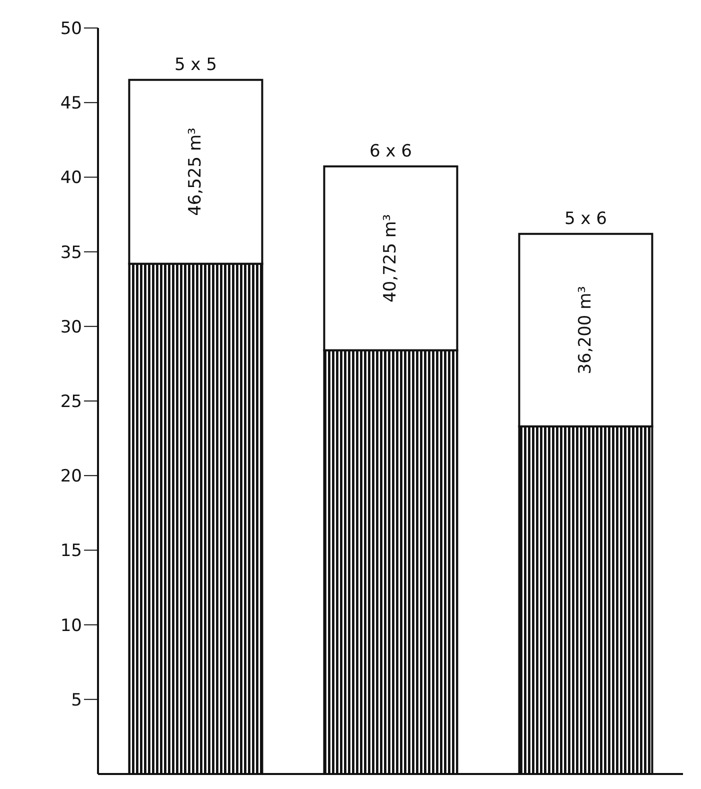 This screenshot has height=789, width=701. What do you see at coordinates (196, 172) in the screenshot?
I see `total-label: 46,525 m³` at bounding box center [196, 172].